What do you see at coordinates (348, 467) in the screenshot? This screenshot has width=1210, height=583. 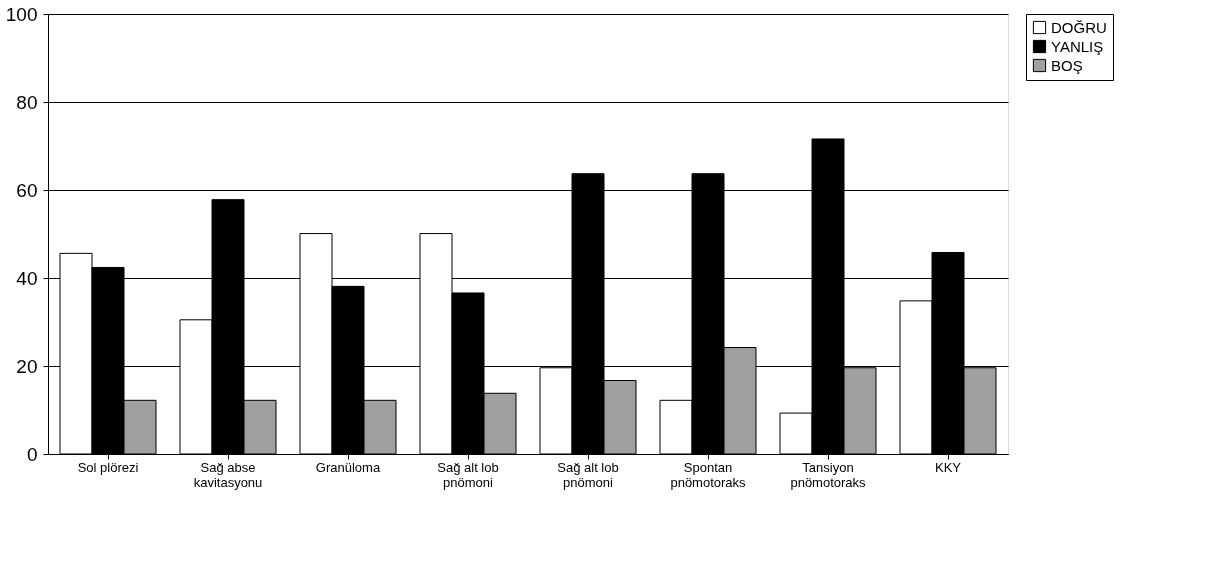 I see `x-tick-label: Granüloma` at bounding box center [348, 467].